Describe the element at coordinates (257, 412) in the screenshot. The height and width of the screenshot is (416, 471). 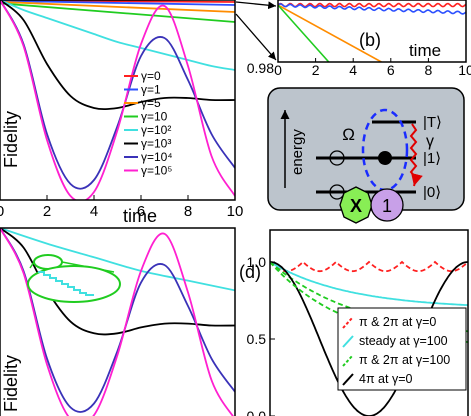
I see `panel-d-y-tick-label: 0.0` at that location.